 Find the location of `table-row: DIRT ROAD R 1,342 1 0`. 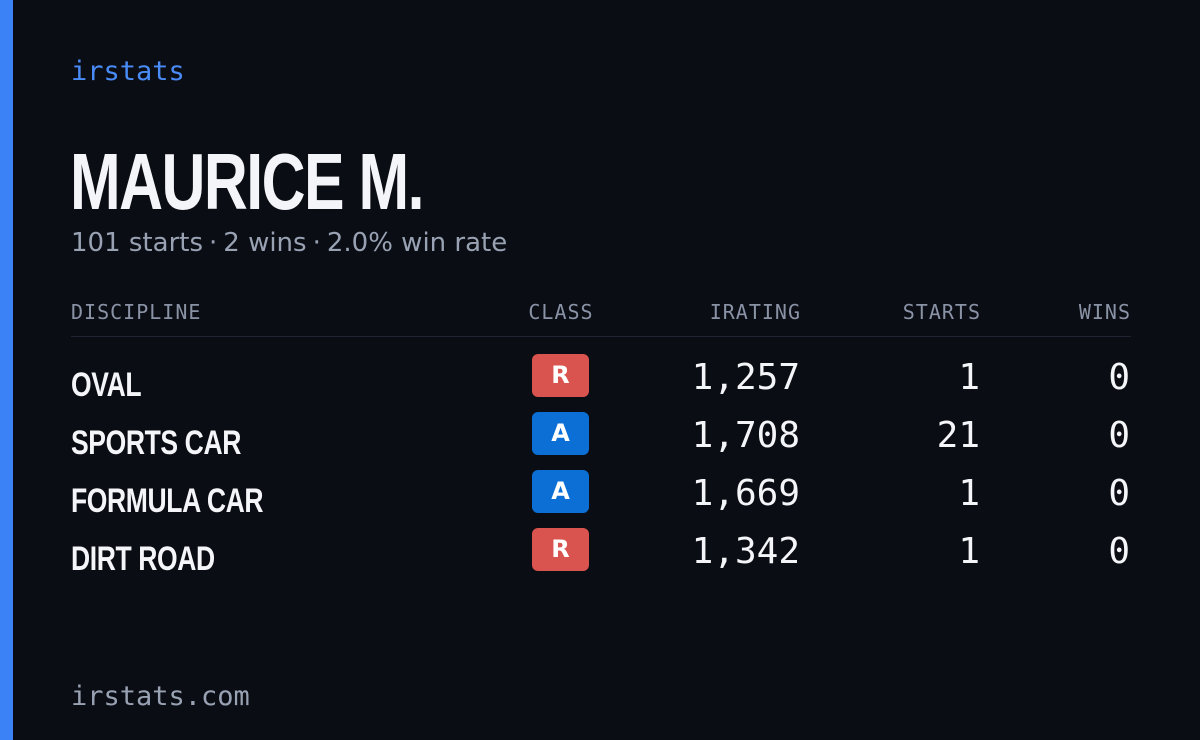

table-row: DIRT ROAD R 1,342 1 0 is located at coordinates (601, 557).